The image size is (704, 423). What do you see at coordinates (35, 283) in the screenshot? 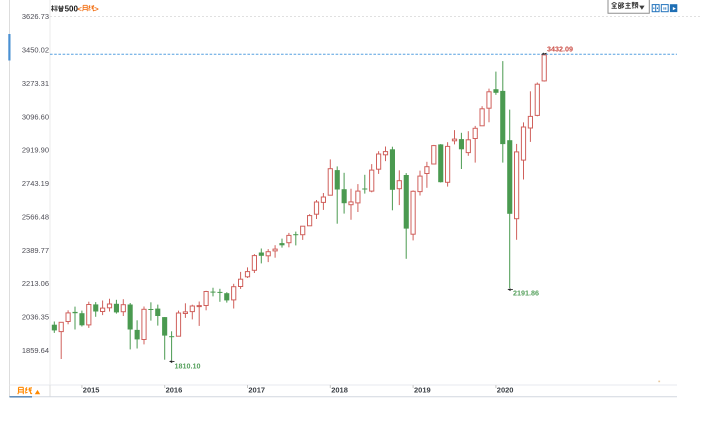
I see `svg-text: 2213.06` at bounding box center [35, 283].